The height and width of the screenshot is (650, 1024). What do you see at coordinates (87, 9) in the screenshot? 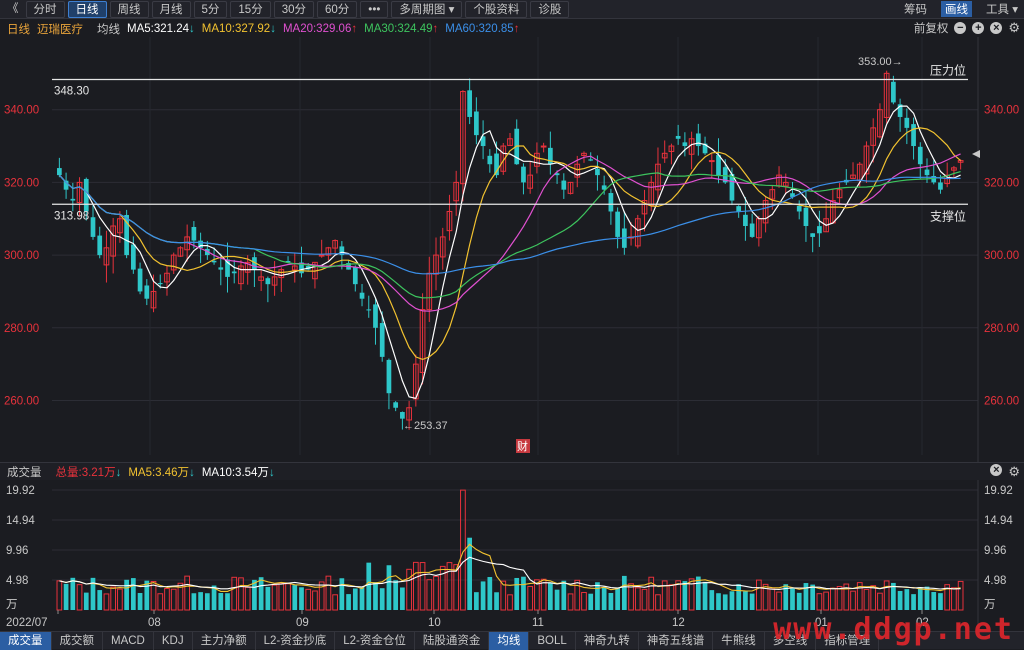
I see `period-button: 日线` at bounding box center [87, 9].